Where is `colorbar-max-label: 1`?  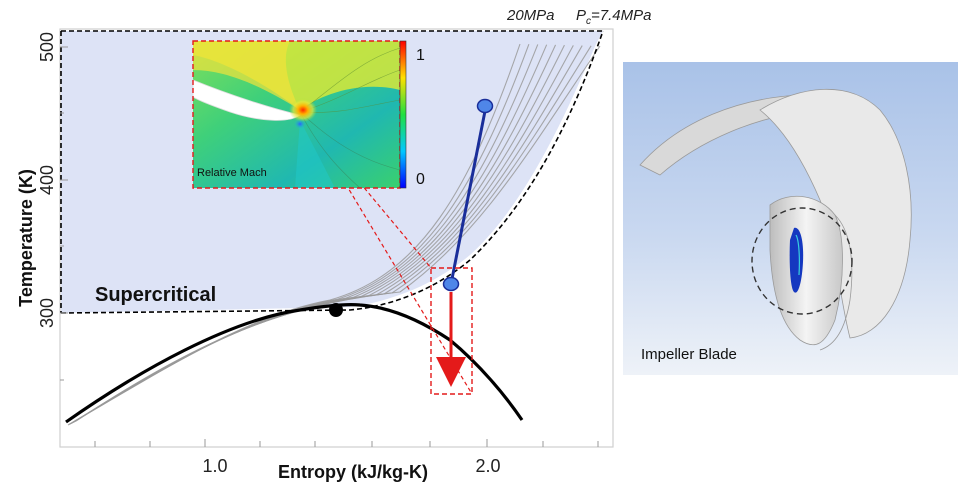
colorbar-max-label: 1 is located at coordinates (420, 55).